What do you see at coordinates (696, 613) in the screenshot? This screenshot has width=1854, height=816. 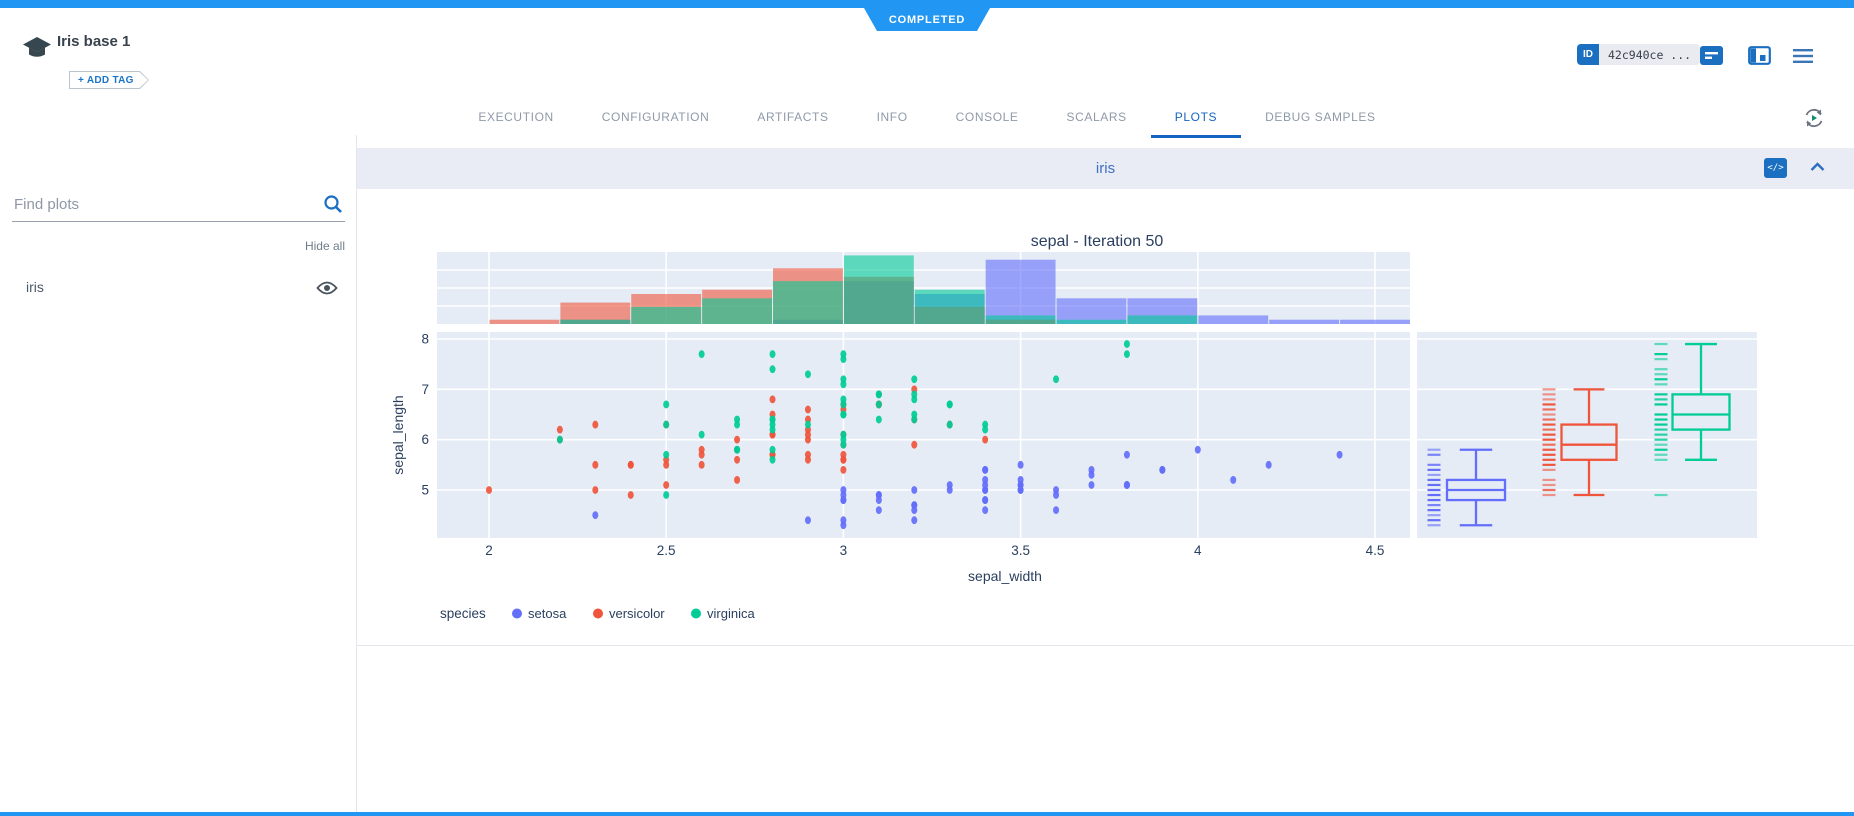 I see `legend-marker-virginica` at bounding box center [696, 613].